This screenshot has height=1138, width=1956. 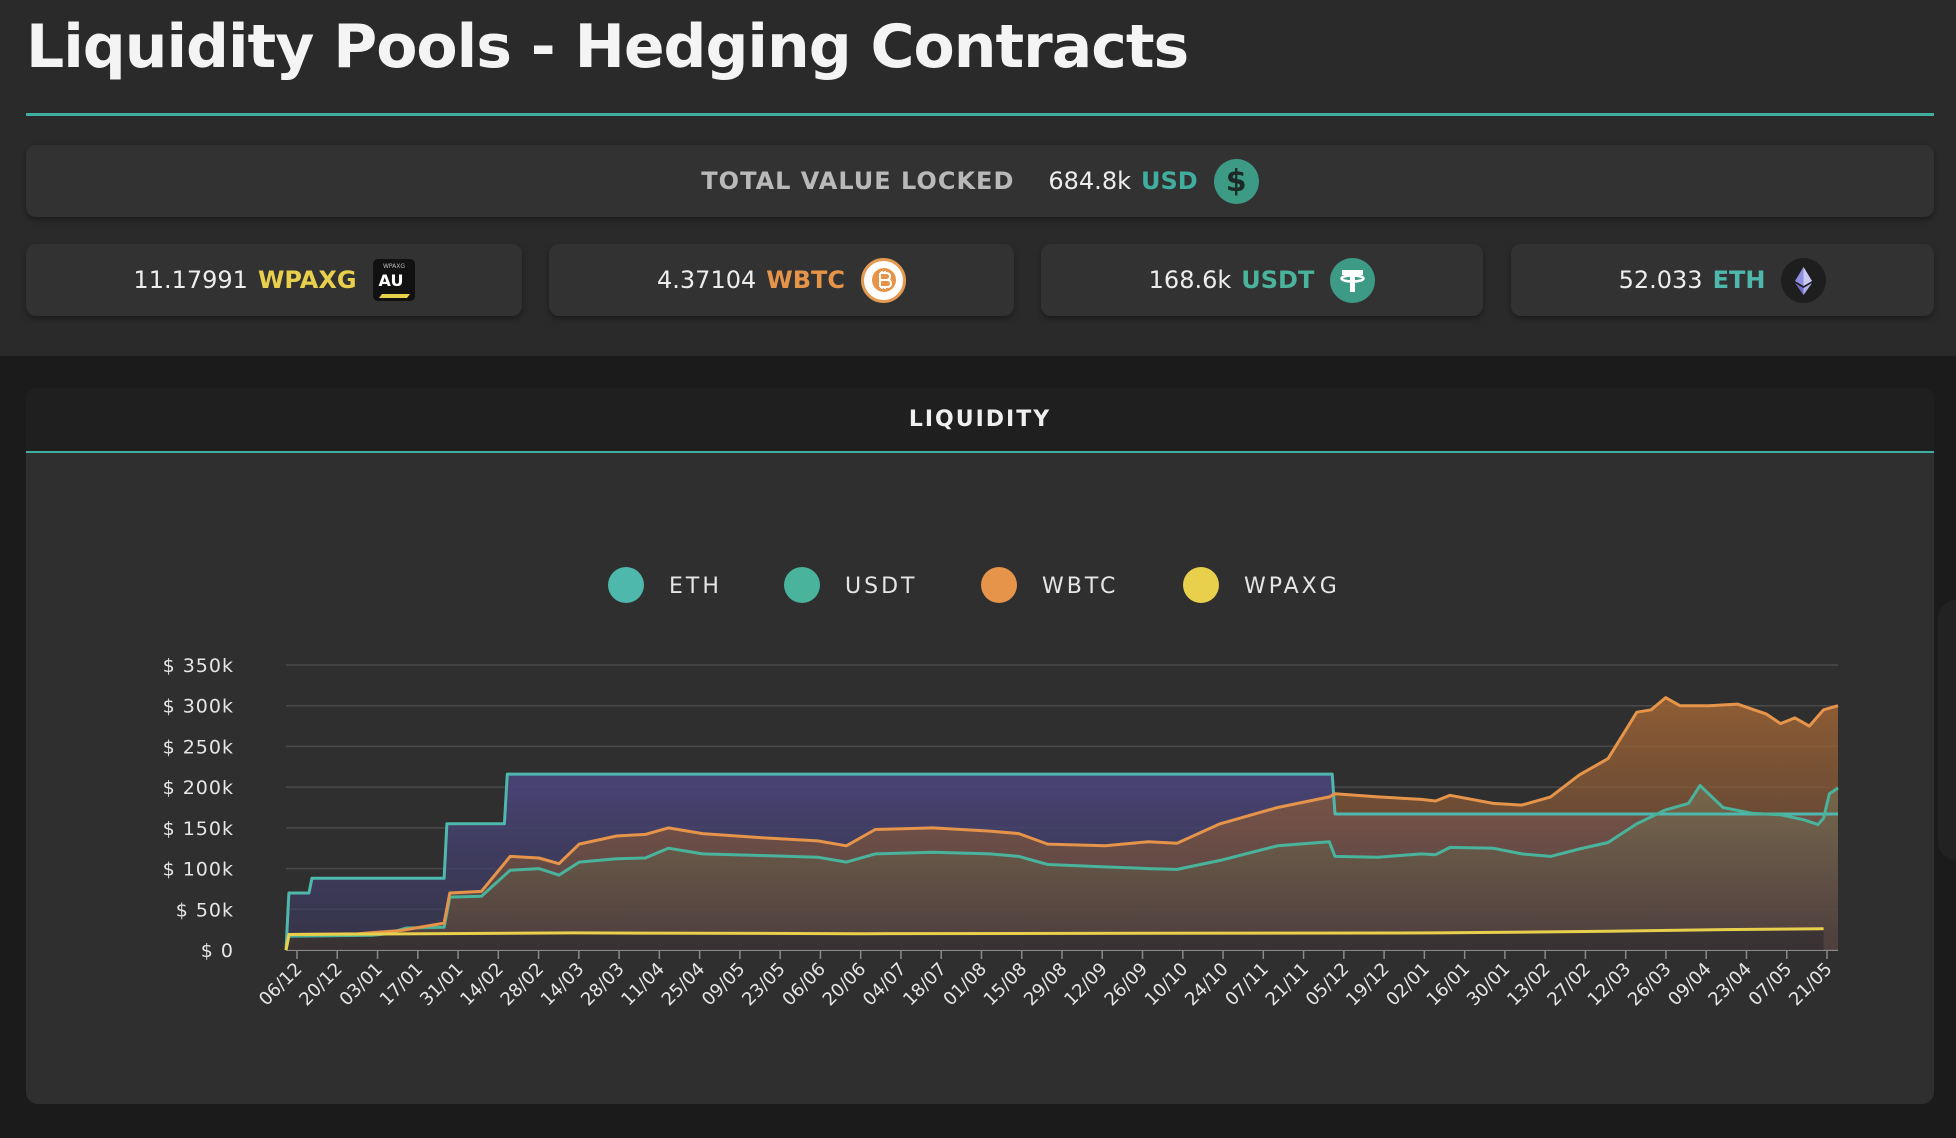 I want to click on x-tick-label: 21/05, so click(x=1811, y=985).